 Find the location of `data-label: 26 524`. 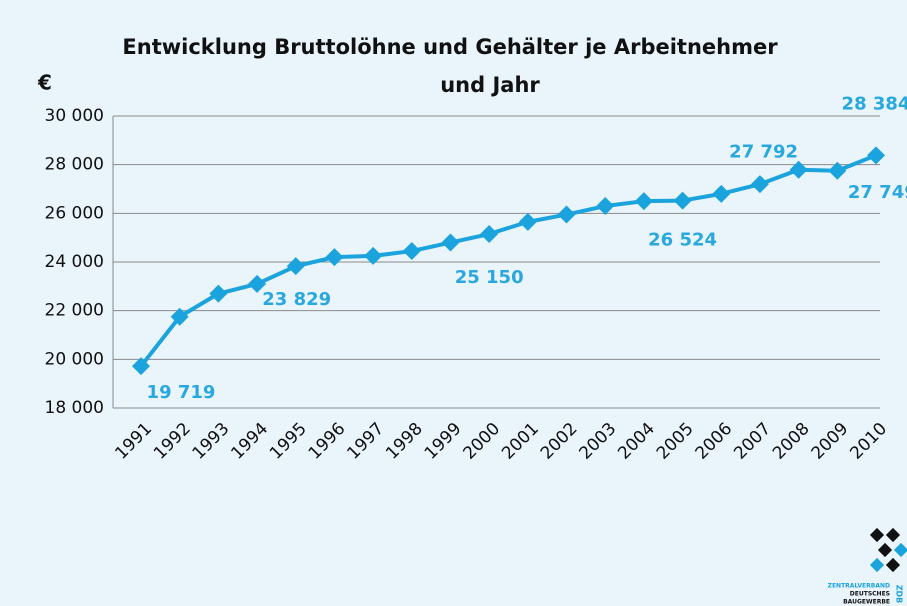

data-label: 26 524 is located at coordinates (682, 240).